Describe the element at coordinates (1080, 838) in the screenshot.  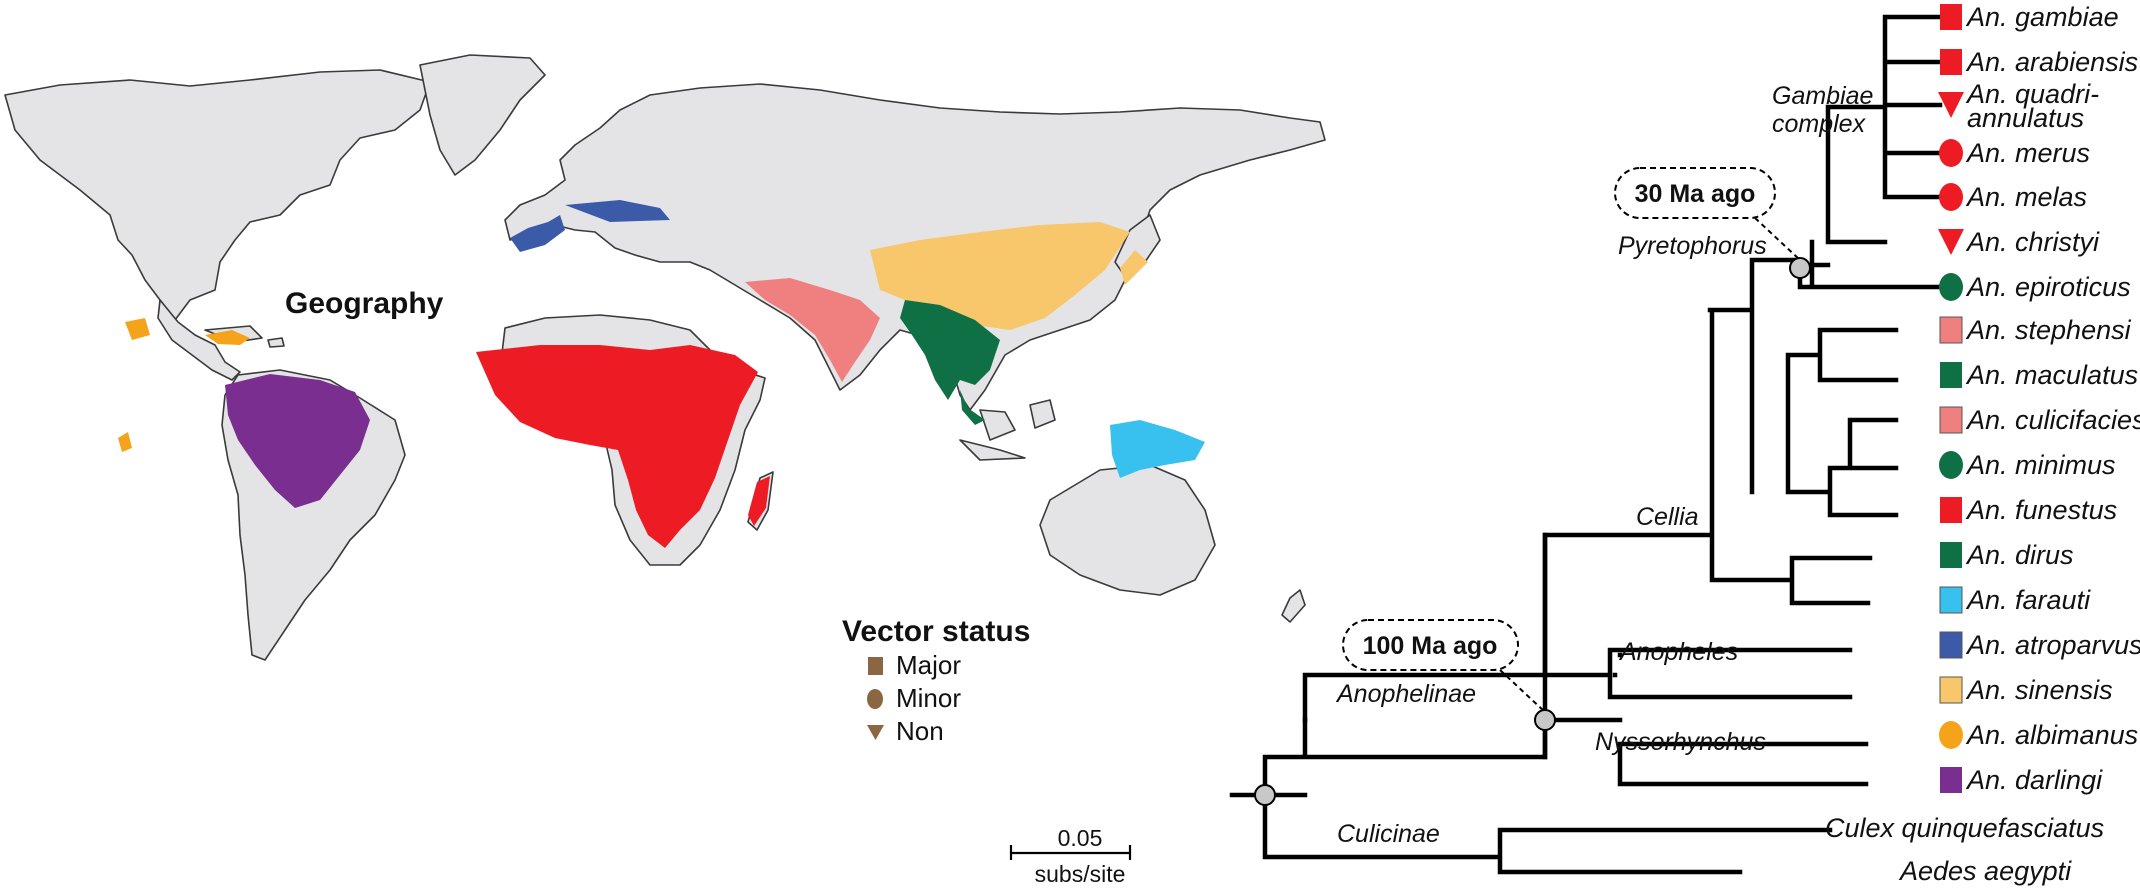
I see `scale-bar-value: 0.05` at that location.